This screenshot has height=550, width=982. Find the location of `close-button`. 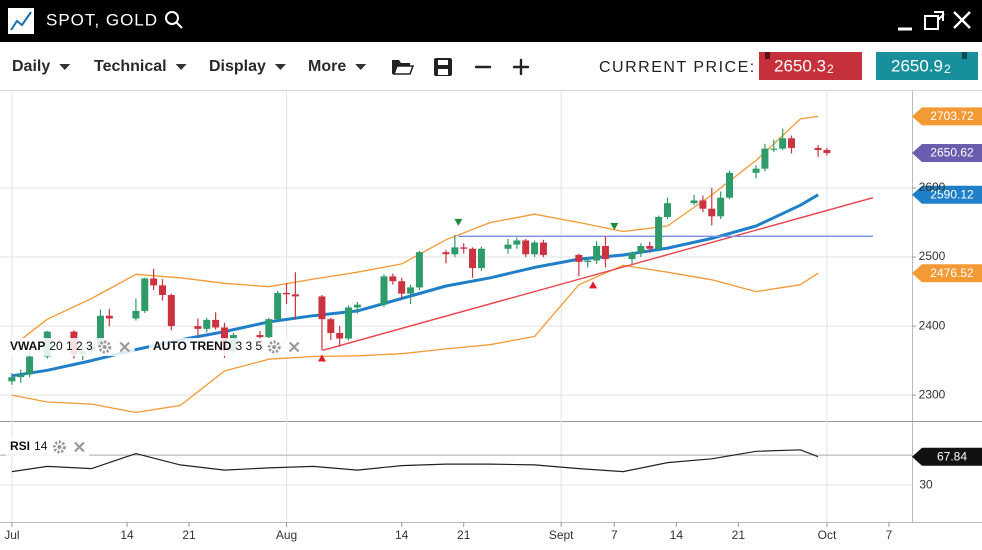

close-button is located at coordinates (962, 20).